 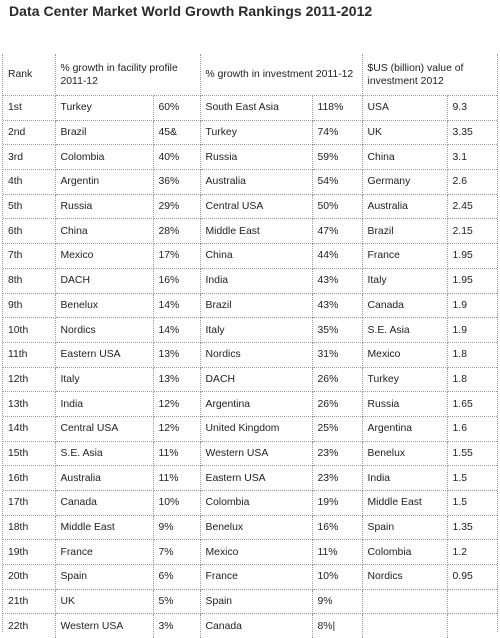 What do you see at coordinates (176, 601) in the screenshot?
I see `facility-percent-cell: 5%` at bounding box center [176, 601].